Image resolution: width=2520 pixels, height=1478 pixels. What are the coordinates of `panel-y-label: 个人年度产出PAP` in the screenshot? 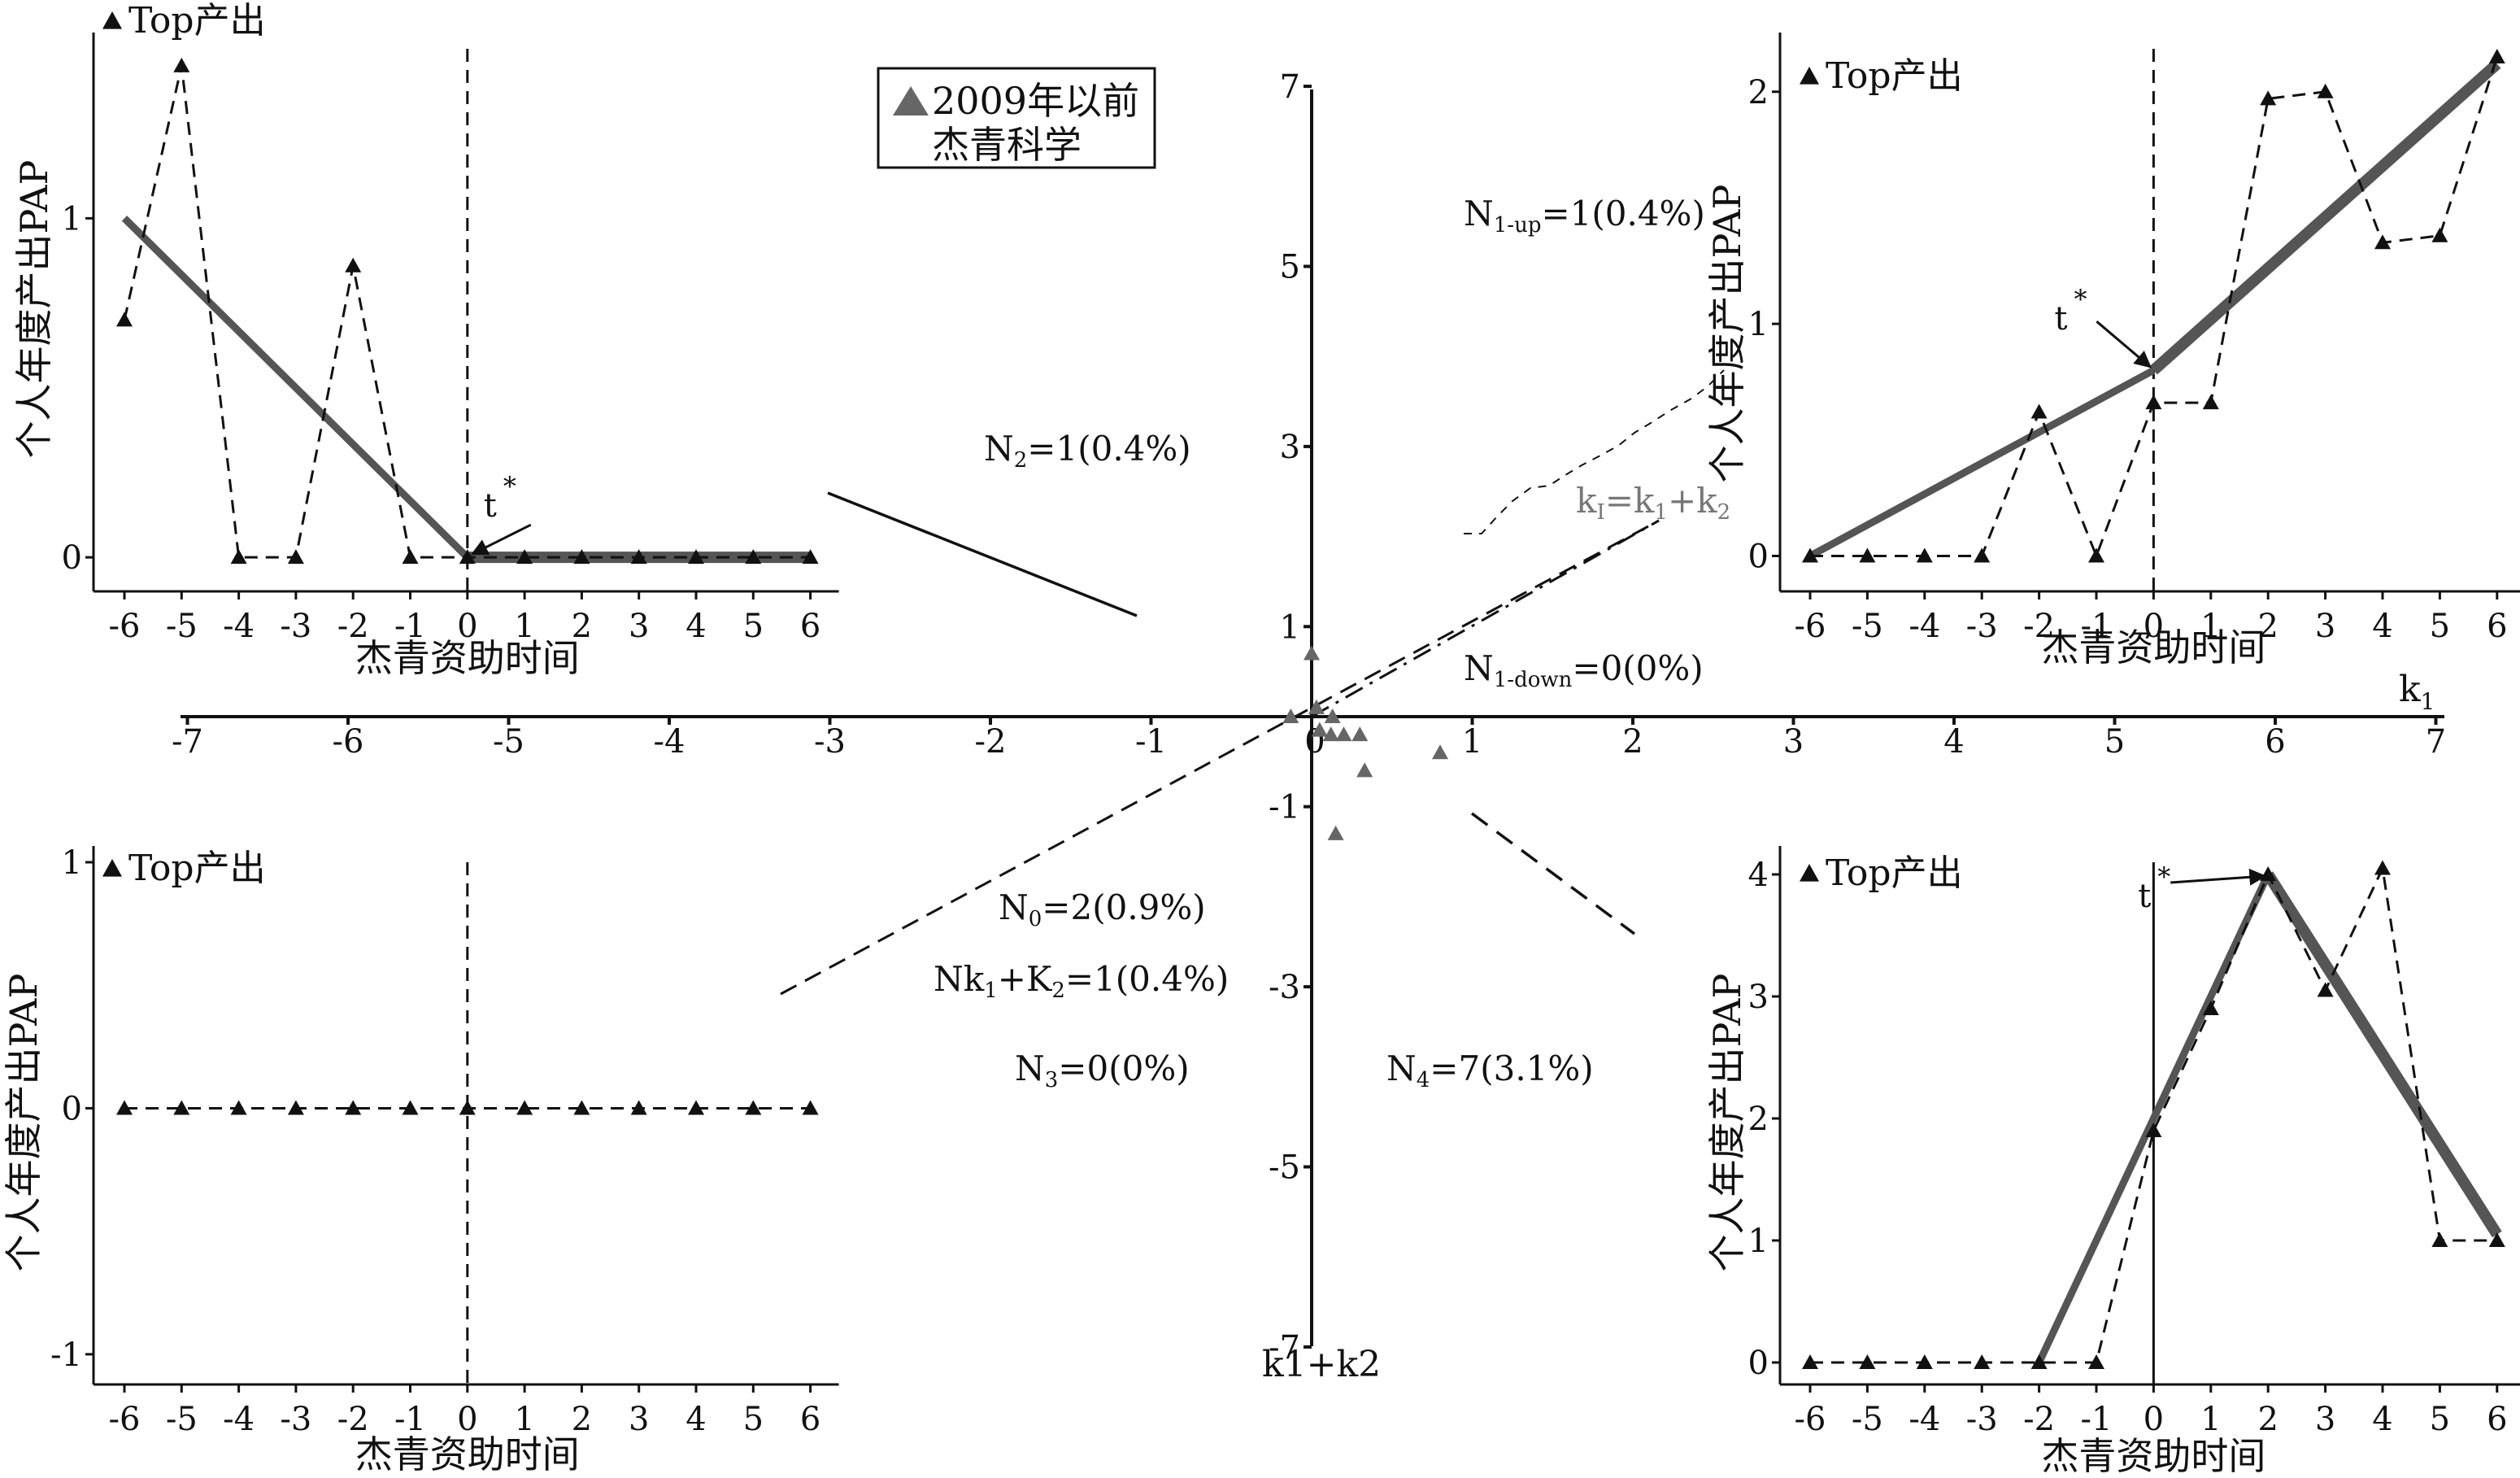 It's located at (1727, 334).